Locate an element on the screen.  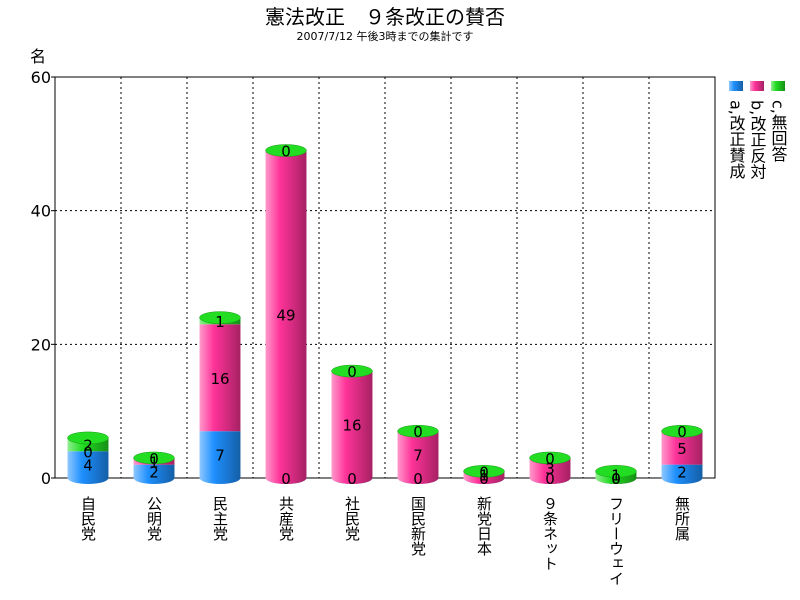
value-label: 4 is located at coordinates (88, 466).